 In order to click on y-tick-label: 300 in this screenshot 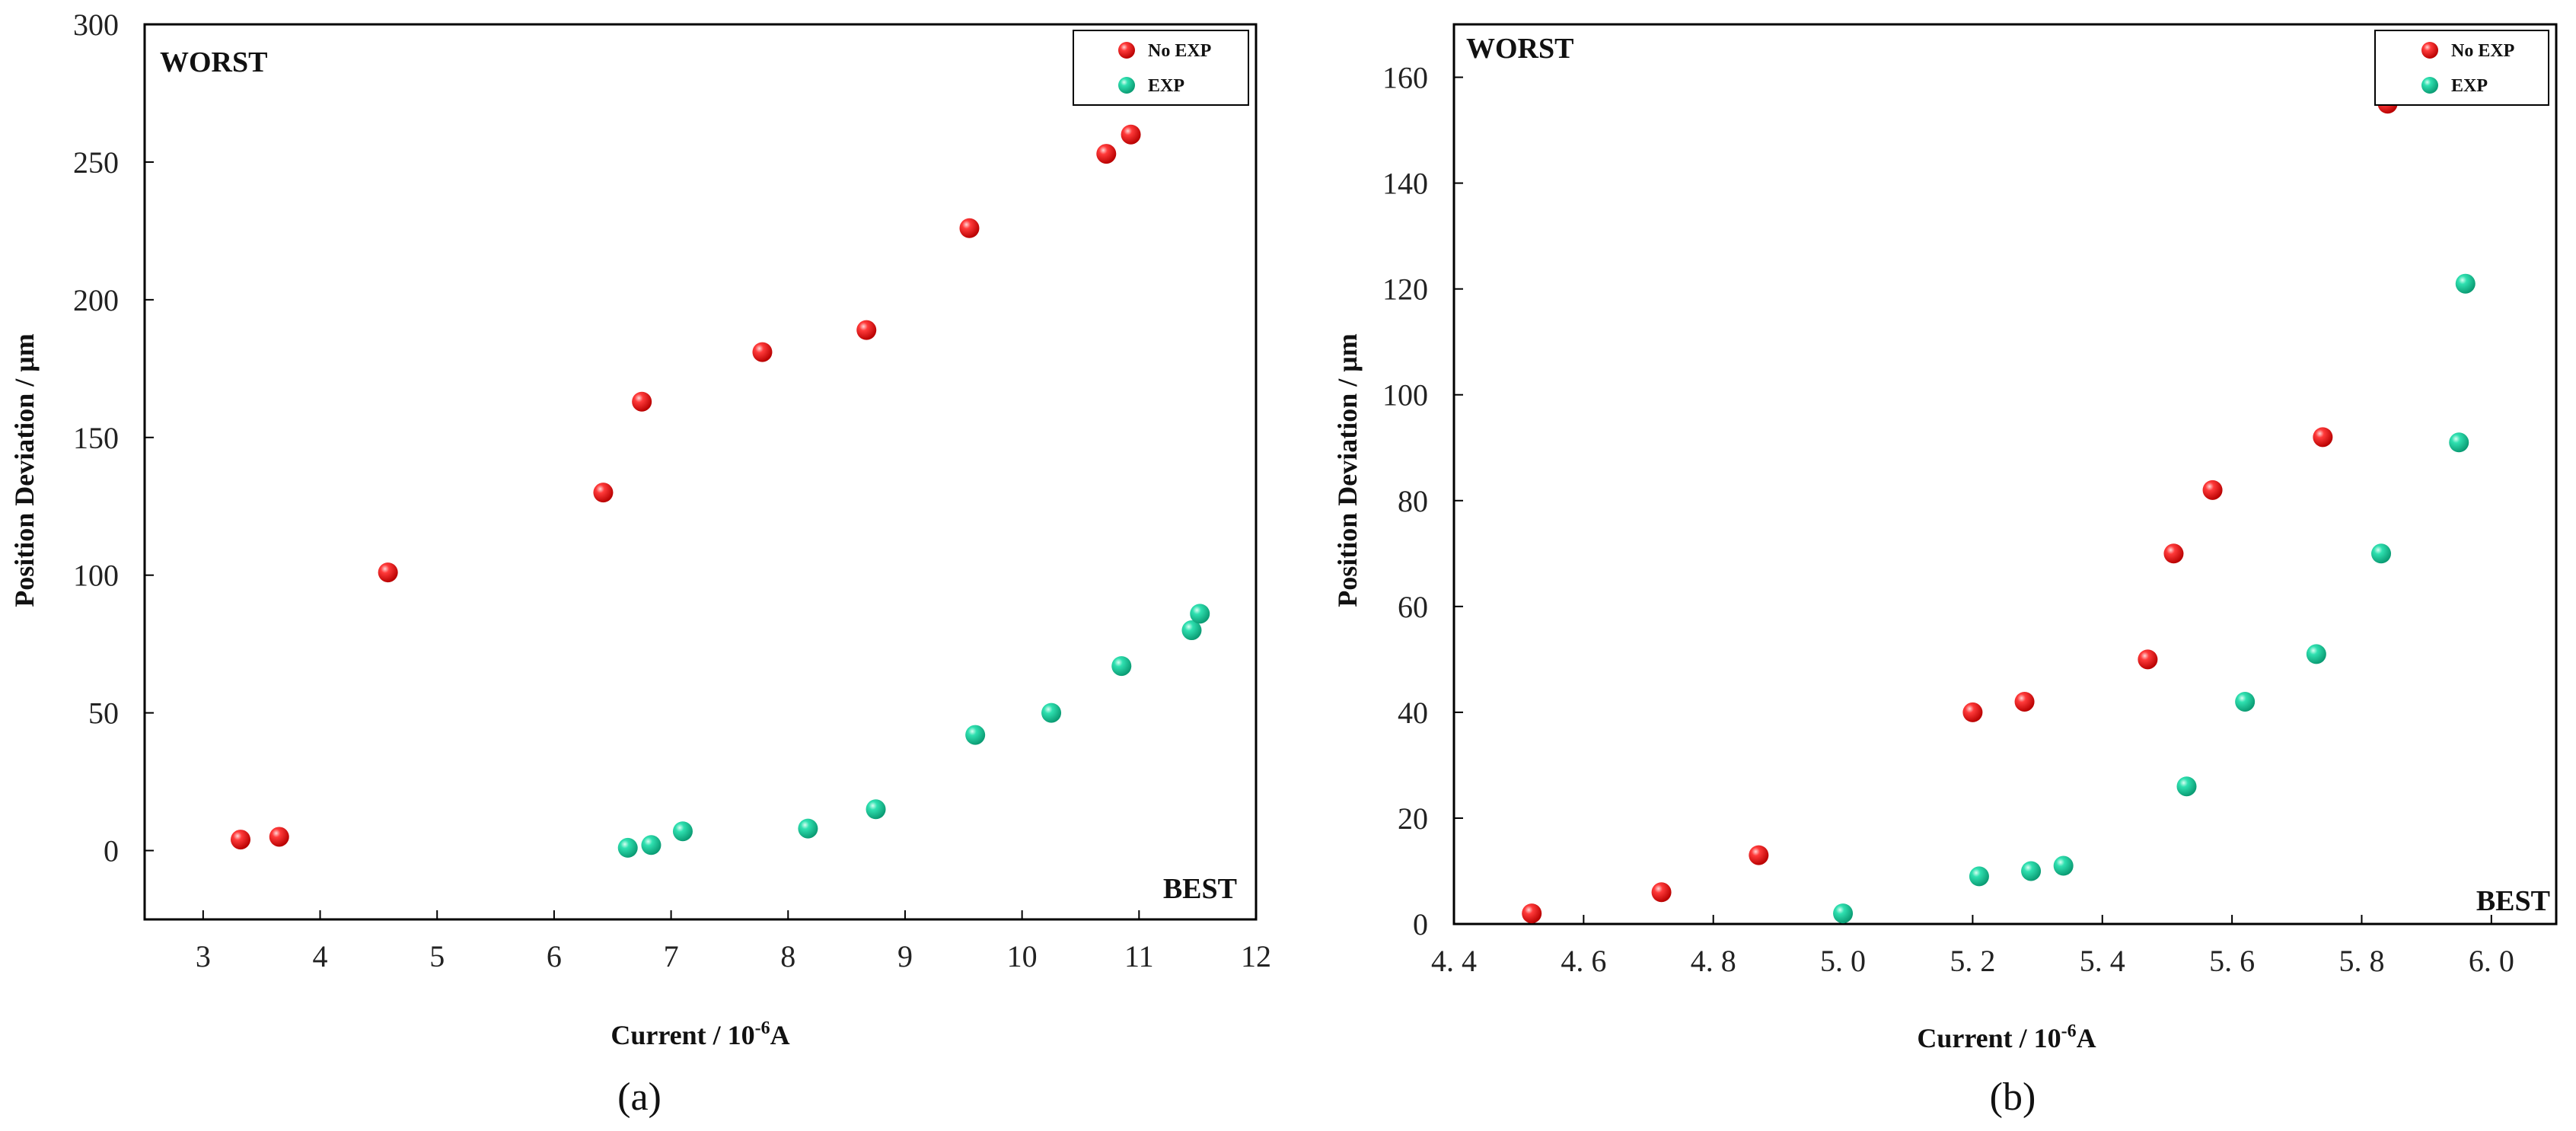, I will do `click(96, 25)`.